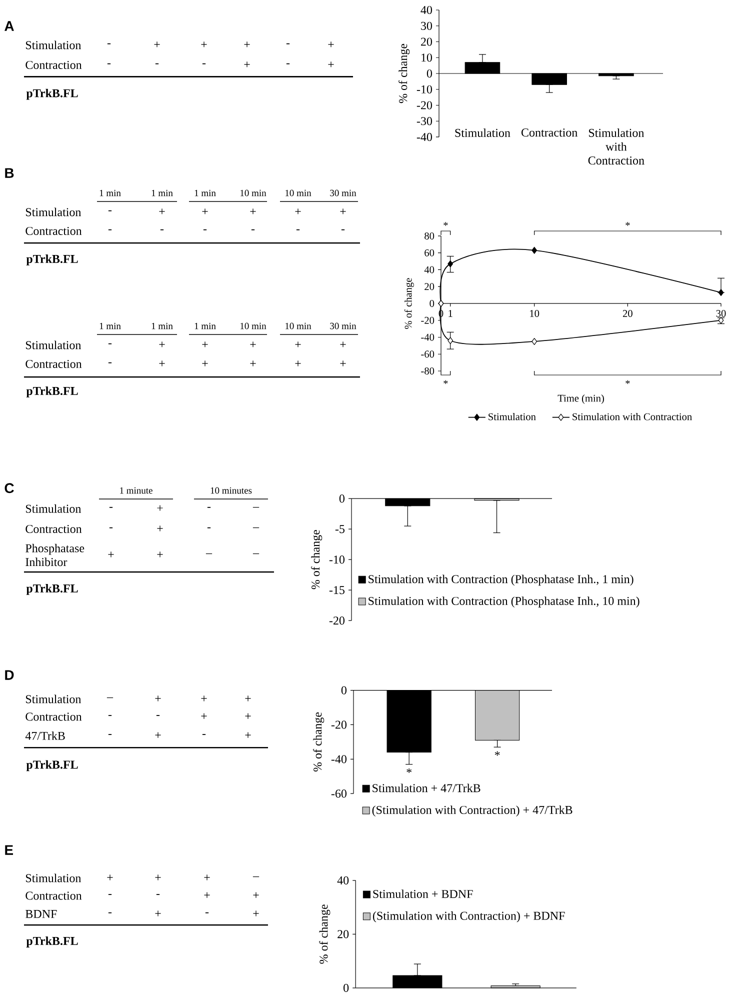 This screenshot has width=744, height=1000. What do you see at coordinates (426, 26) in the screenshot?
I see `y-tick-label: 30` at bounding box center [426, 26].